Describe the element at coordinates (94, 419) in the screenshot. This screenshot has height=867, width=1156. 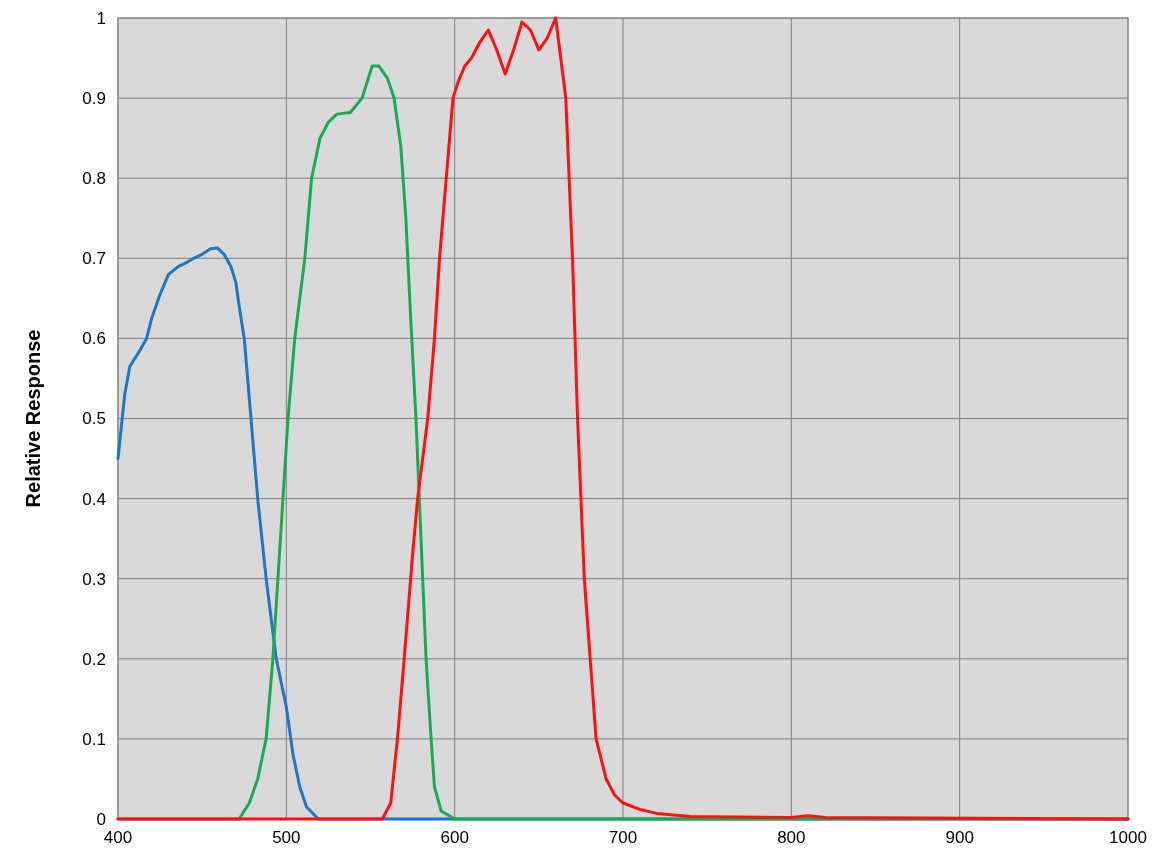
I see `y-tick-label: 0.5` at that location.